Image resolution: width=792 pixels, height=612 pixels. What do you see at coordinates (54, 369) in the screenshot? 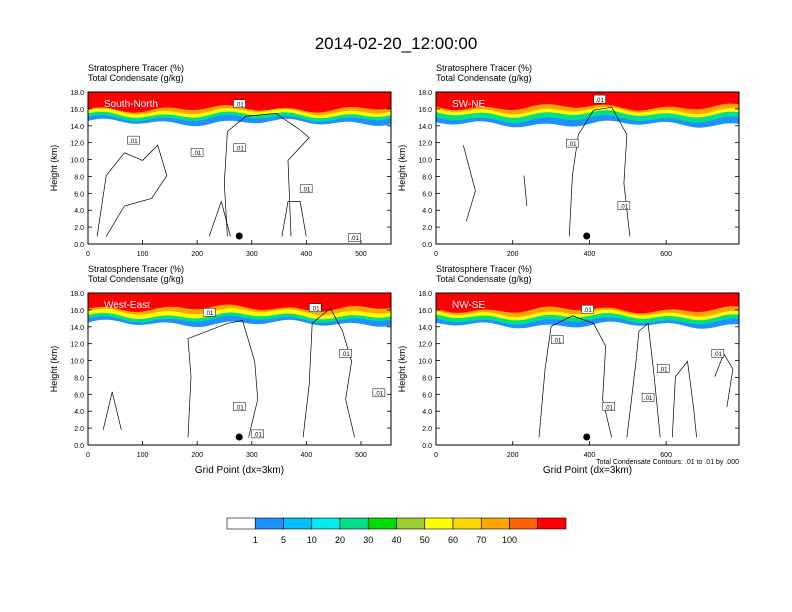
I see `y-axis-title: Height (km)` at bounding box center [54, 369].